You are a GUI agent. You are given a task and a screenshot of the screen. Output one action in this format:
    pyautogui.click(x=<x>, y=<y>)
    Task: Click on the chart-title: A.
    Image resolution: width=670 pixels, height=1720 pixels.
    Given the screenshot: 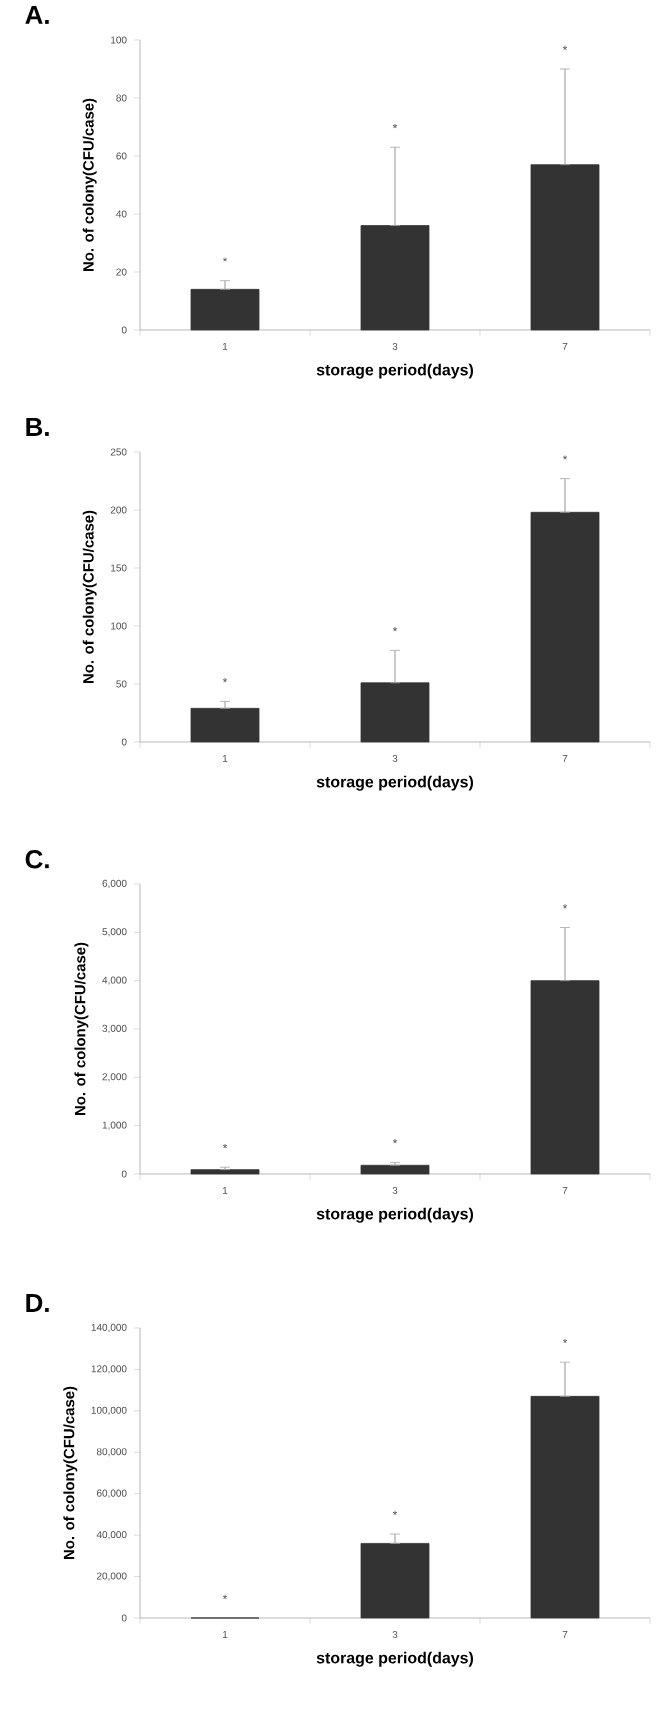 What is the action you would take?
    pyautogui.click(x=37, y=15)
    